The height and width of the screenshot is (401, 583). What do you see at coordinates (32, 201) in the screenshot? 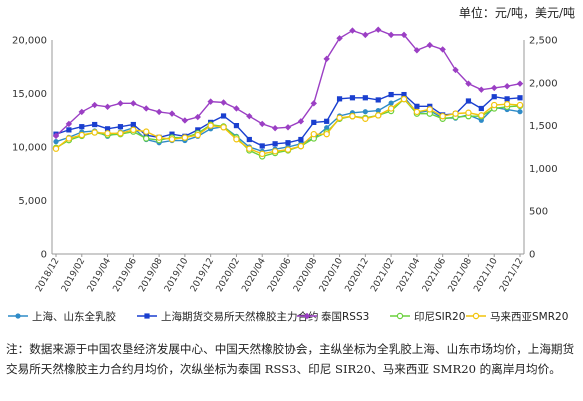
I see `y-left-tick-label: 5,000` at bounding box center [32, 201].